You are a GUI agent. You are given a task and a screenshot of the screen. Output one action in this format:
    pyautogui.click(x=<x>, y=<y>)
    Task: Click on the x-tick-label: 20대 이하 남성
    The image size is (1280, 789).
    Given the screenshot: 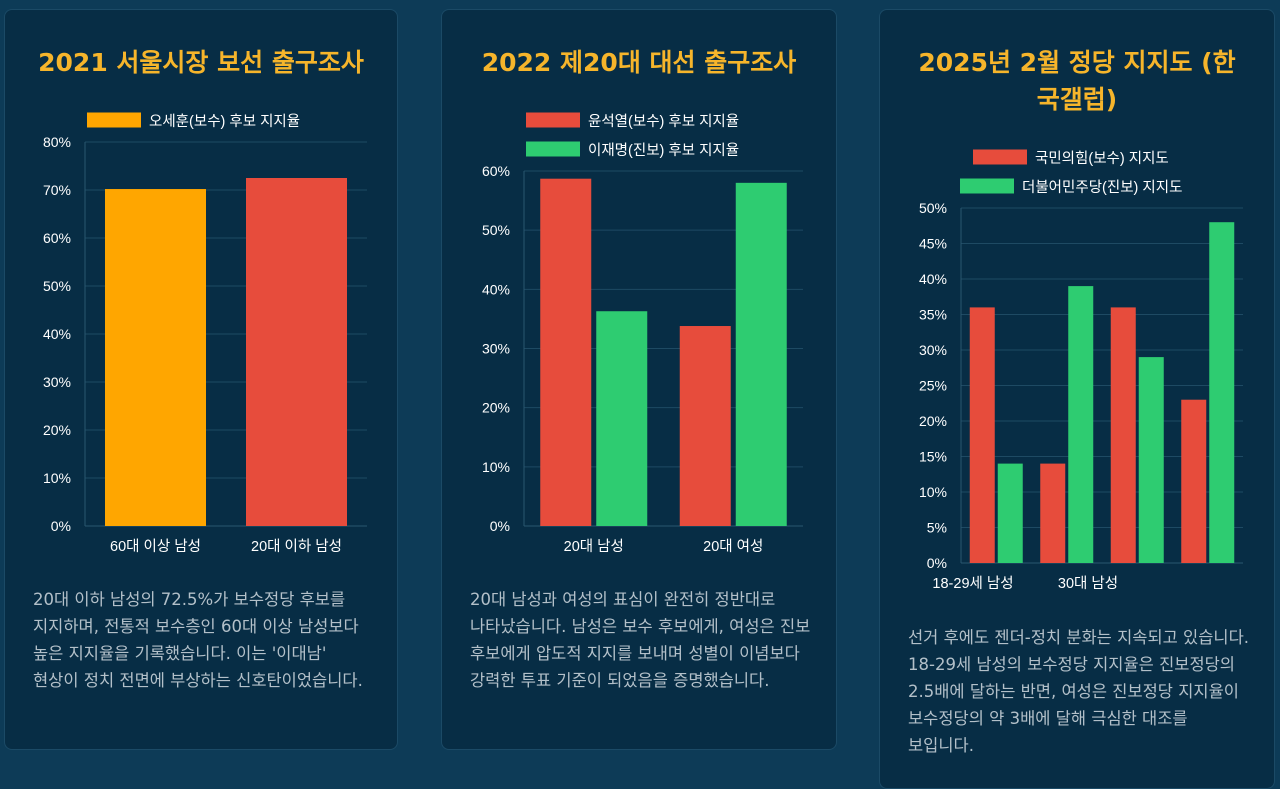 What is the action you would take?
    pyautogui.click(x=296, y=546)
    